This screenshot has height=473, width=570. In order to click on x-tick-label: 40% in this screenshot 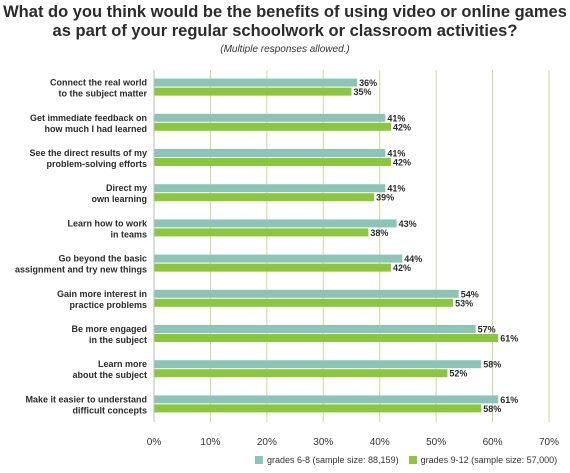, I will do `click(380, 442)`.